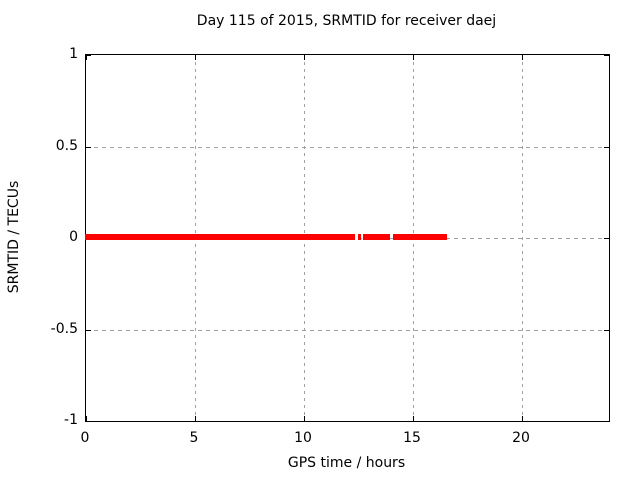 The image size is (640, 480). I want to click on y-tick-label: 0, so click(73, 237).